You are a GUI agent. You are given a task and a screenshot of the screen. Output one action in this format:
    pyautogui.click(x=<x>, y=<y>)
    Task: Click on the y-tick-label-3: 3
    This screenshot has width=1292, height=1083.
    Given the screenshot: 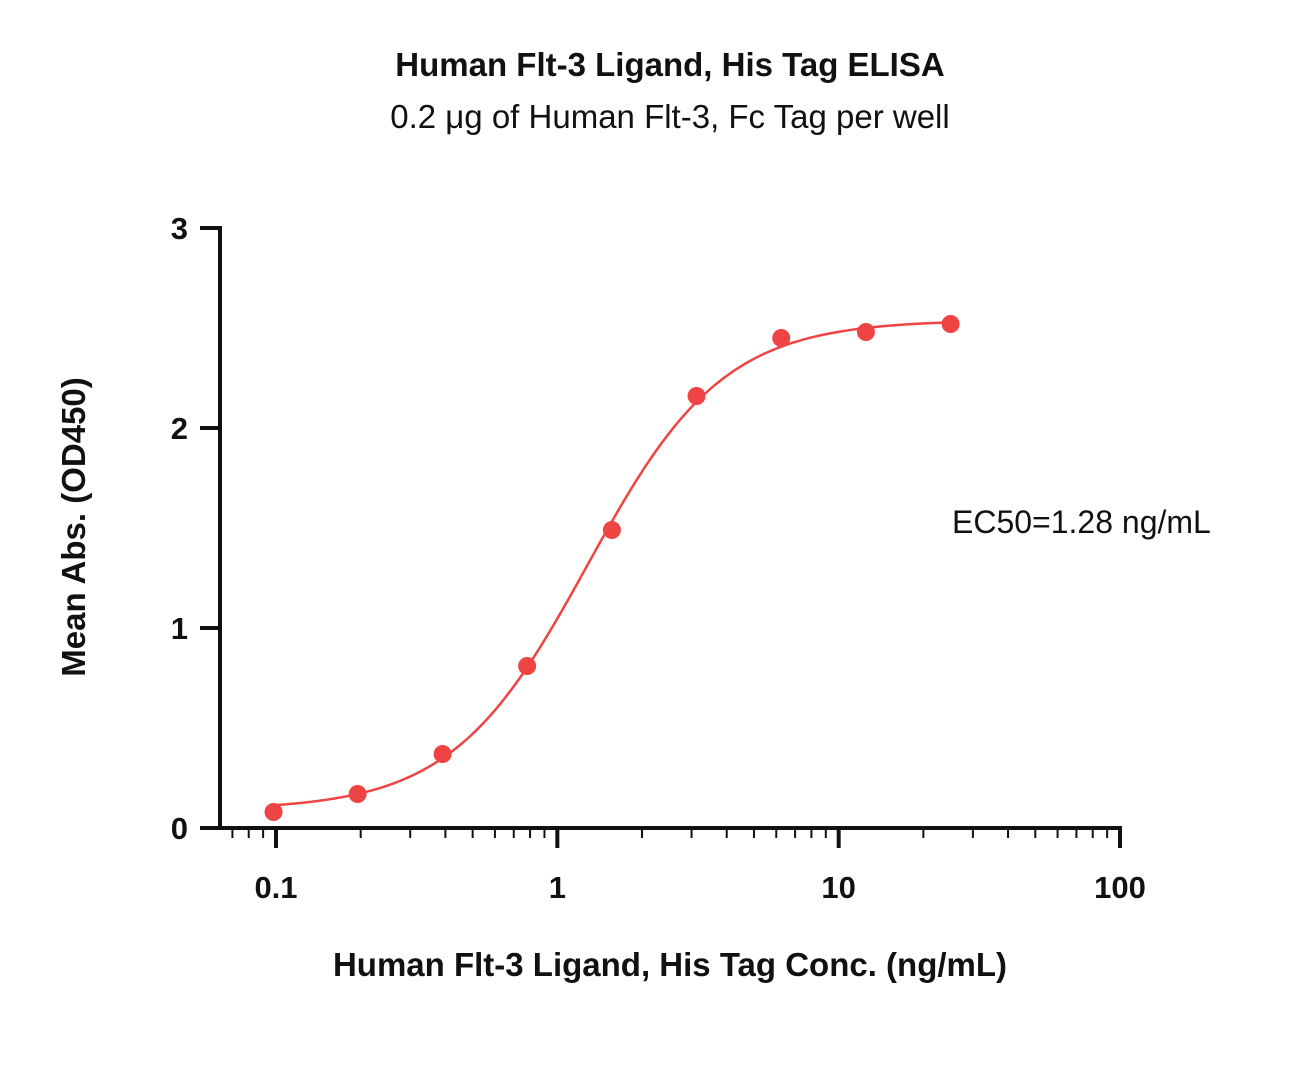 What is the action you would take?
    pyautogui.click(x=179, y=228)
    